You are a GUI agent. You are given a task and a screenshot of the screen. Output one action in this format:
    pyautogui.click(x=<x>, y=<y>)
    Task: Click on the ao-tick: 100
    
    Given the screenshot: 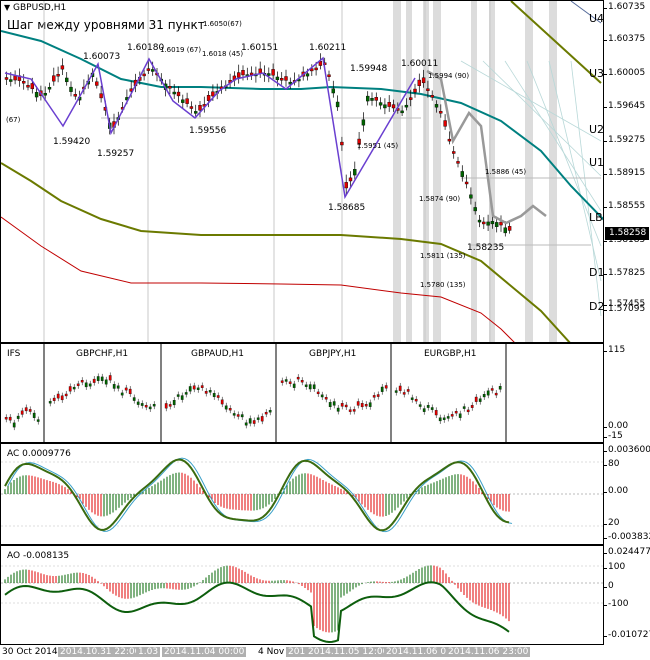 What is the action you would take?
    pyautogui.click(x=614, y=567)
    